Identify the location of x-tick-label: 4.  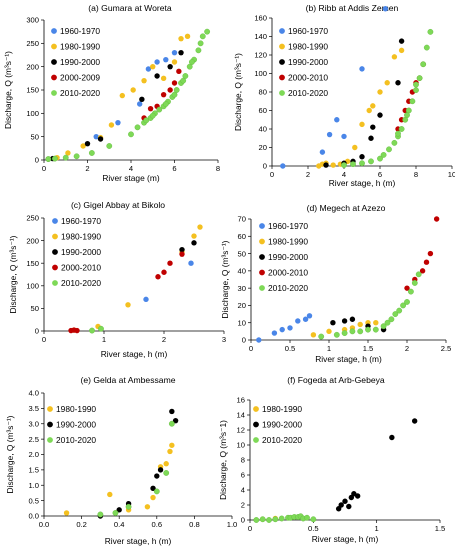
(344, 174).